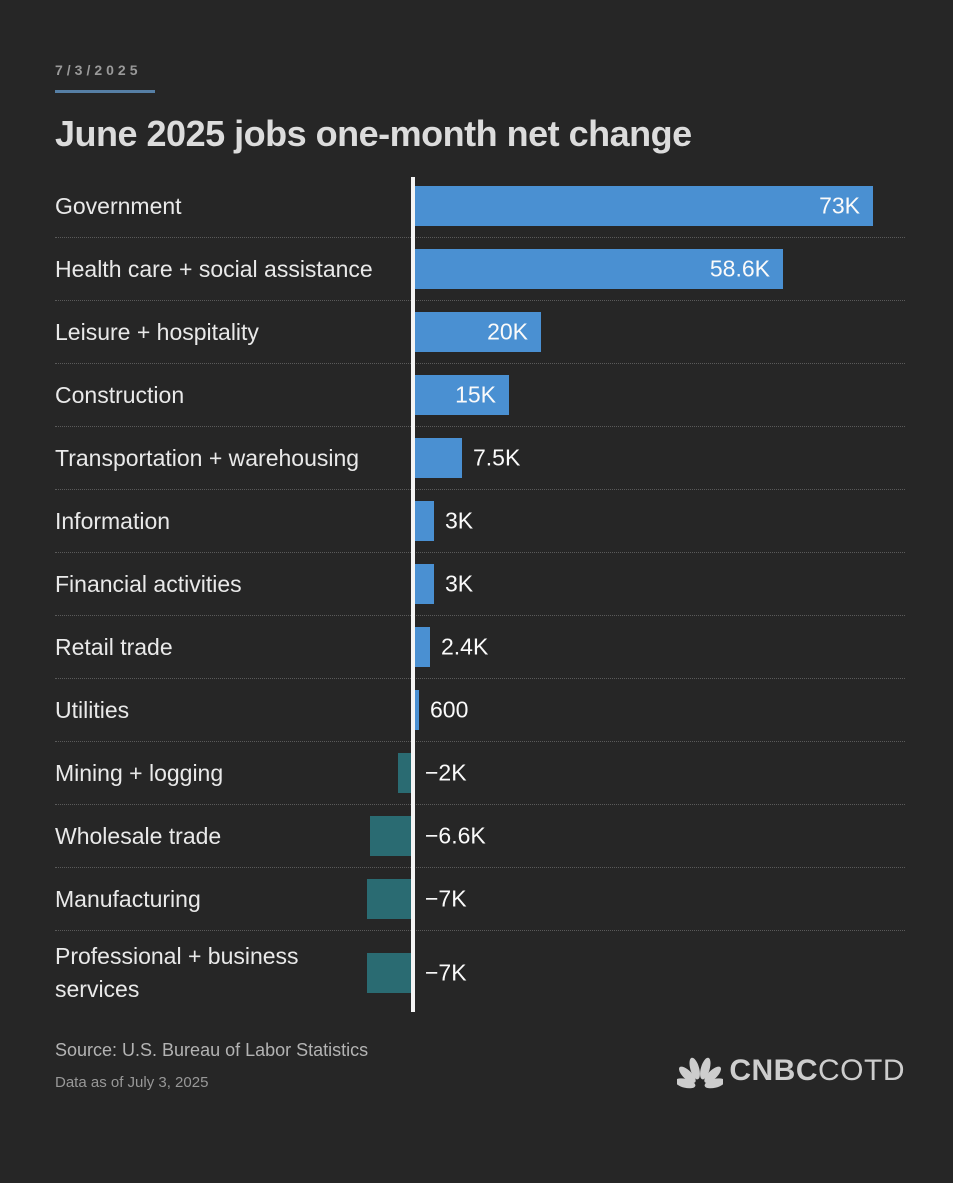 Image resolution: width=953 pixels, height=1183 pixels. What do you see at coordinates (373, 133) in the screenshot?
I see `page-title: June 2025 jobs one-month net change` at bounding box center [373, 133].